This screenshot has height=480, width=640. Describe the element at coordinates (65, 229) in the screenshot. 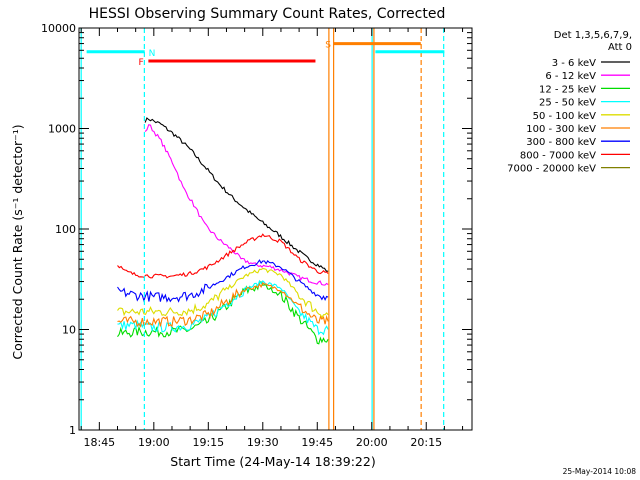

I see `y-tick-label: 100` at that location.